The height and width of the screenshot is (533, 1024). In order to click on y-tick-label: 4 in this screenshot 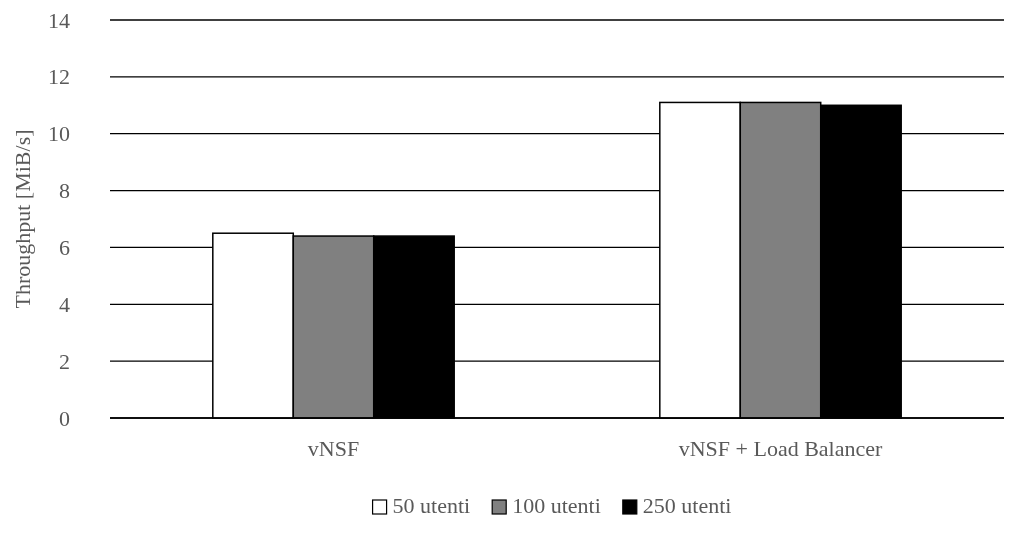, I will do `click(64, 304)`.